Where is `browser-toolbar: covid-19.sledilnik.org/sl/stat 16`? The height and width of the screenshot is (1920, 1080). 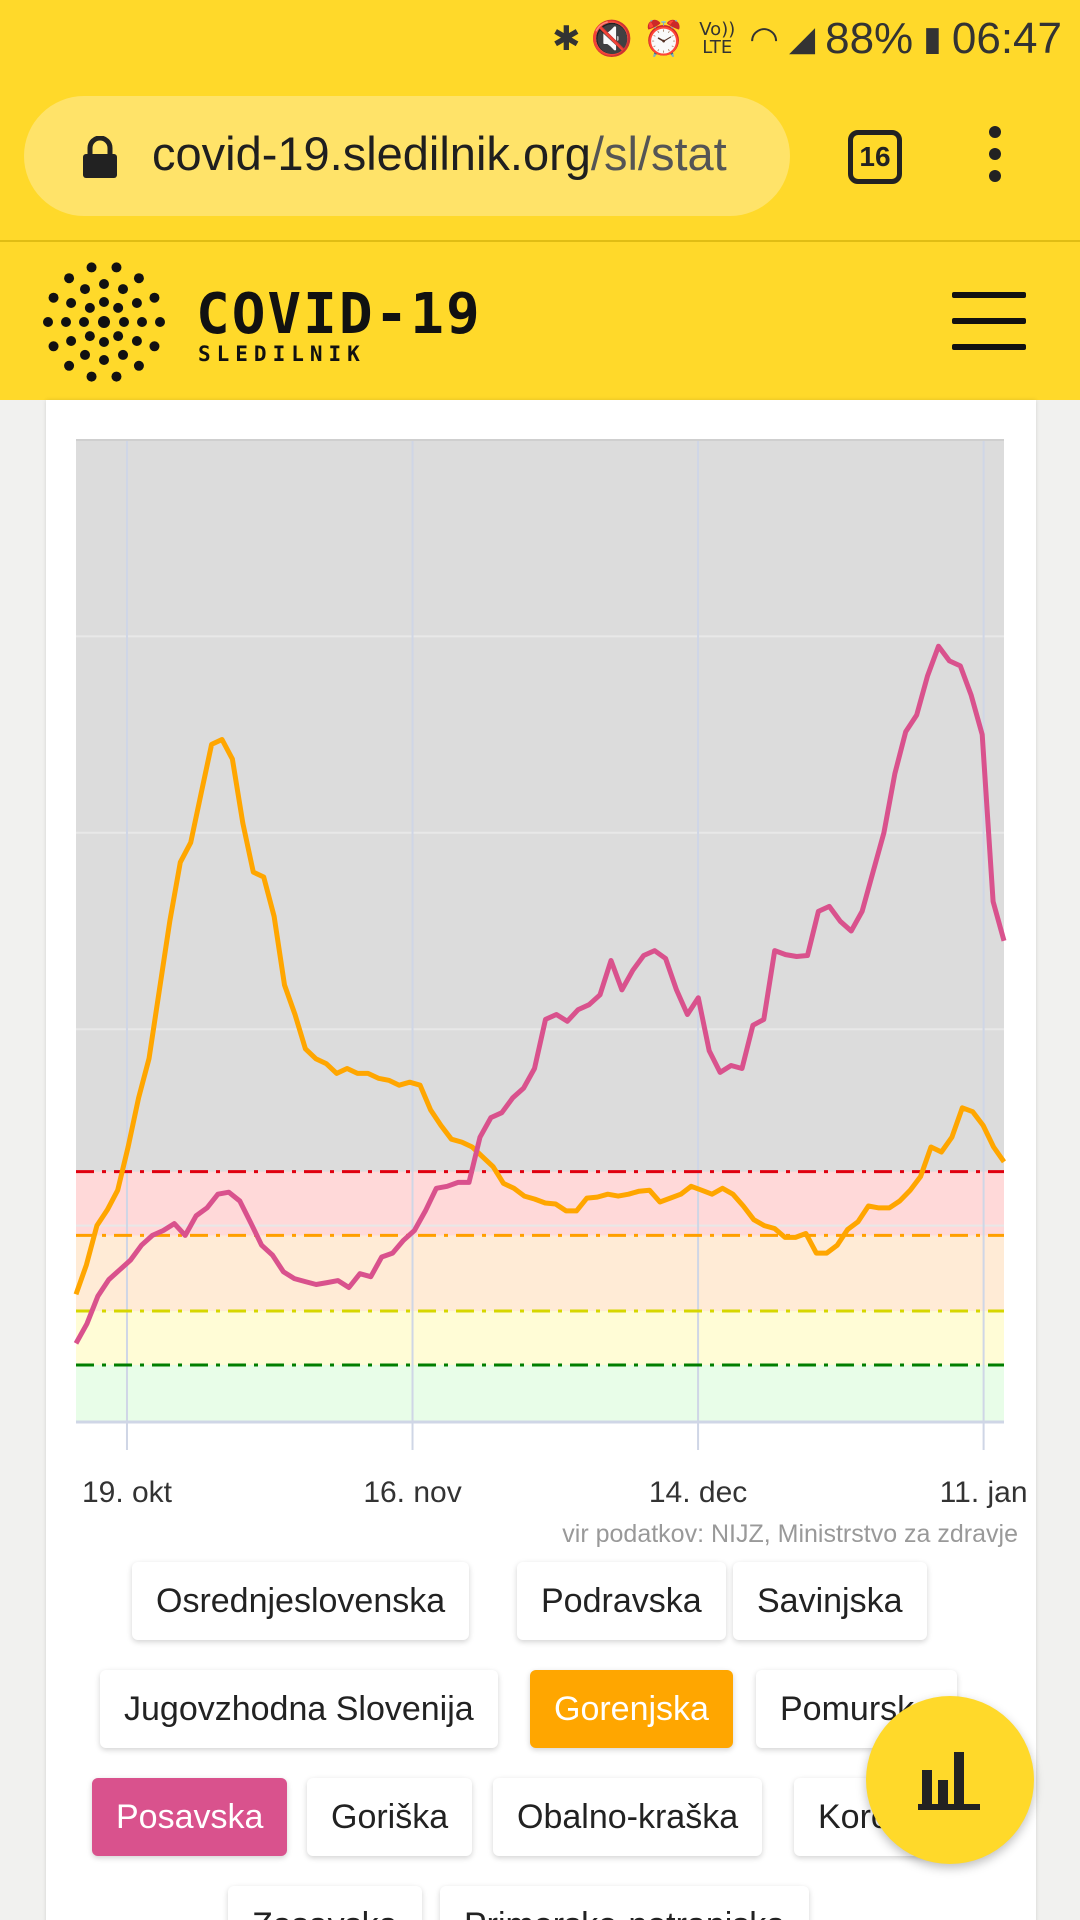 browser-toolbar: covid-19.sledilnik.org/sl/stat 16 is located at coordinates (540, 159).